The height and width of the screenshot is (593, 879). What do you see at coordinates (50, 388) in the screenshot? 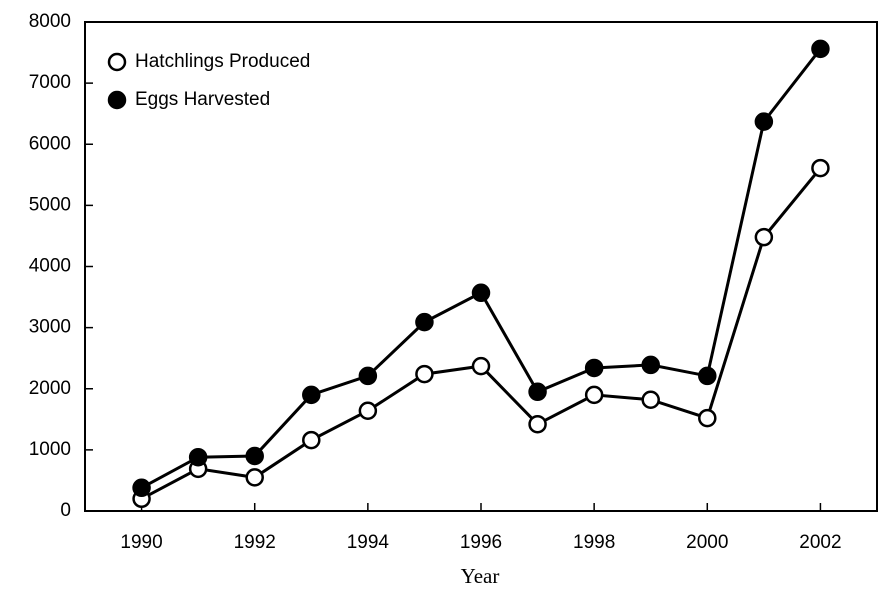
I see `y-tick-label: 2000` at bounding box center [50, 388].